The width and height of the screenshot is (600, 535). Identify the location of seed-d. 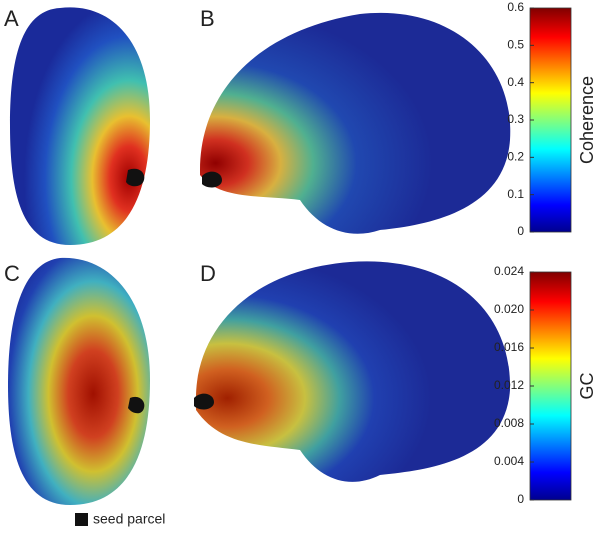
(204, 401).